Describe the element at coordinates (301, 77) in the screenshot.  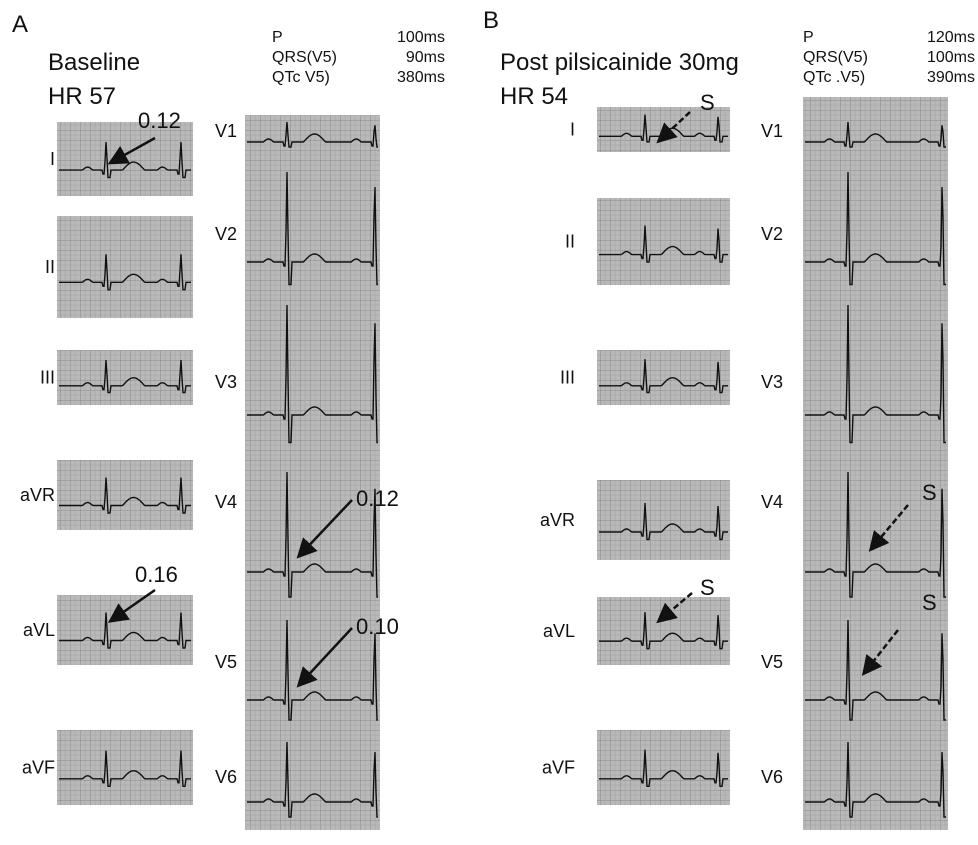
I see `measurement-name: QTc V5)` at that location.